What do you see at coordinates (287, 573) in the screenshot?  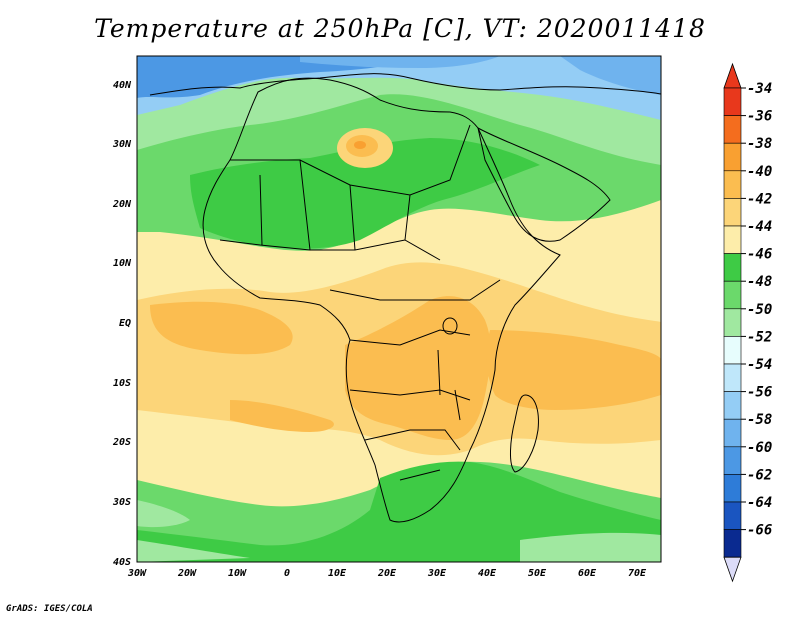 I see `lon-tick-label-3: 0` at bounding box center [287, 573].